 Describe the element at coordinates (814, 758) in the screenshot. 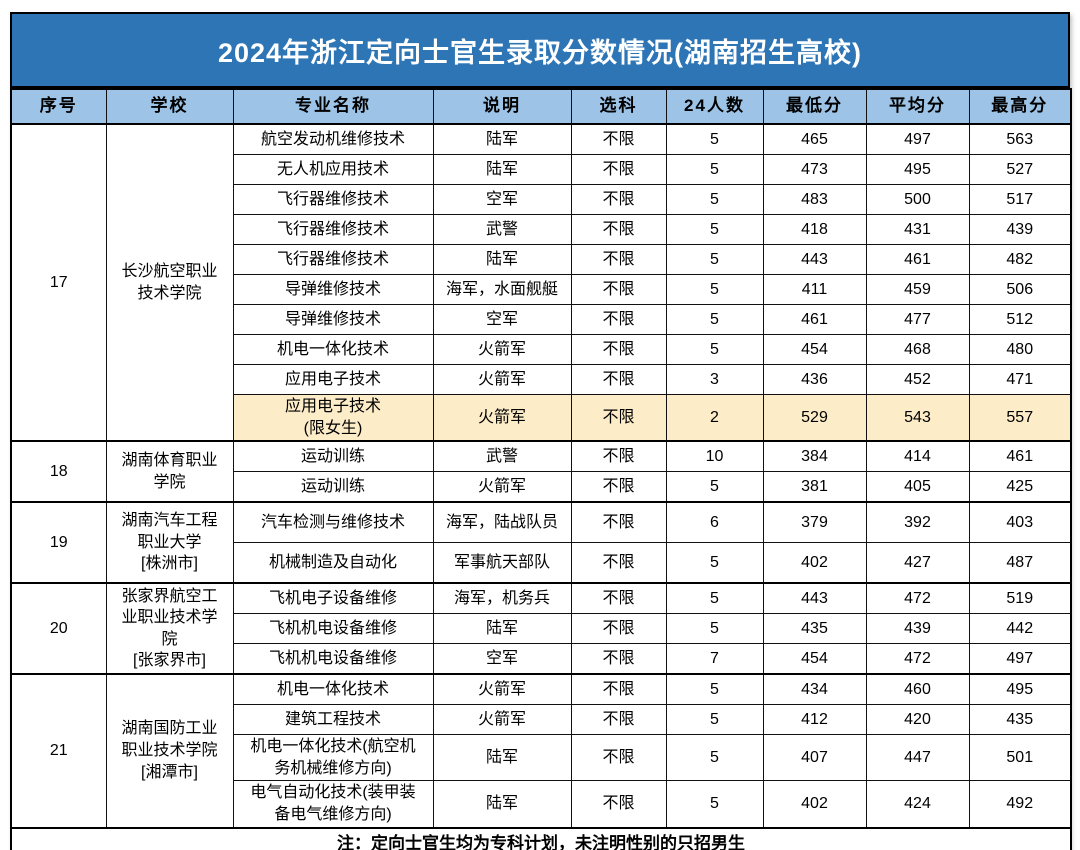

I see `min-score-cell: 407` at that location.